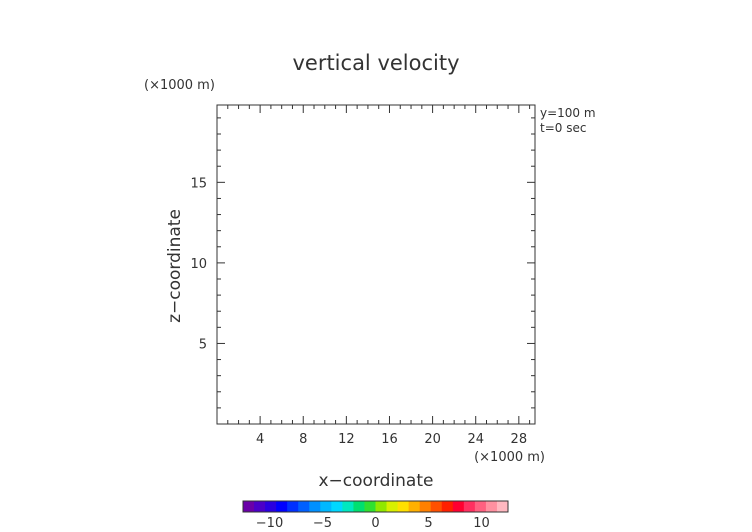 The height and width of the screenshot is (532, 752). What do you see at coordinates (198, 183) in the screenshot?
I see `y-tick-label: 15` at bounding box center [198, 183].